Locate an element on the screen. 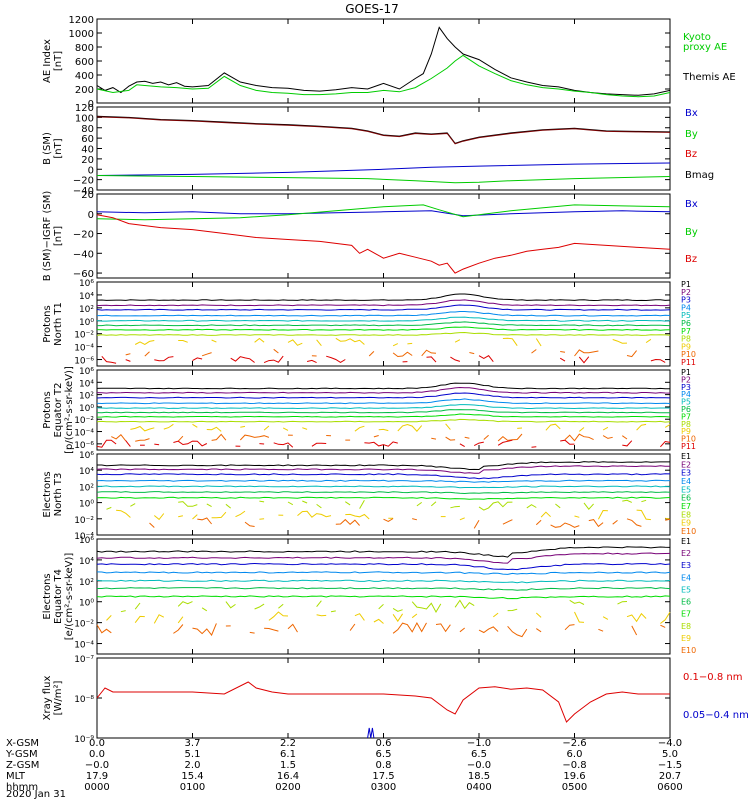 Image resolution: width=750 pixels, height=800 pixels. xaxis-value: 0000 is located at coordinates (96, 787).